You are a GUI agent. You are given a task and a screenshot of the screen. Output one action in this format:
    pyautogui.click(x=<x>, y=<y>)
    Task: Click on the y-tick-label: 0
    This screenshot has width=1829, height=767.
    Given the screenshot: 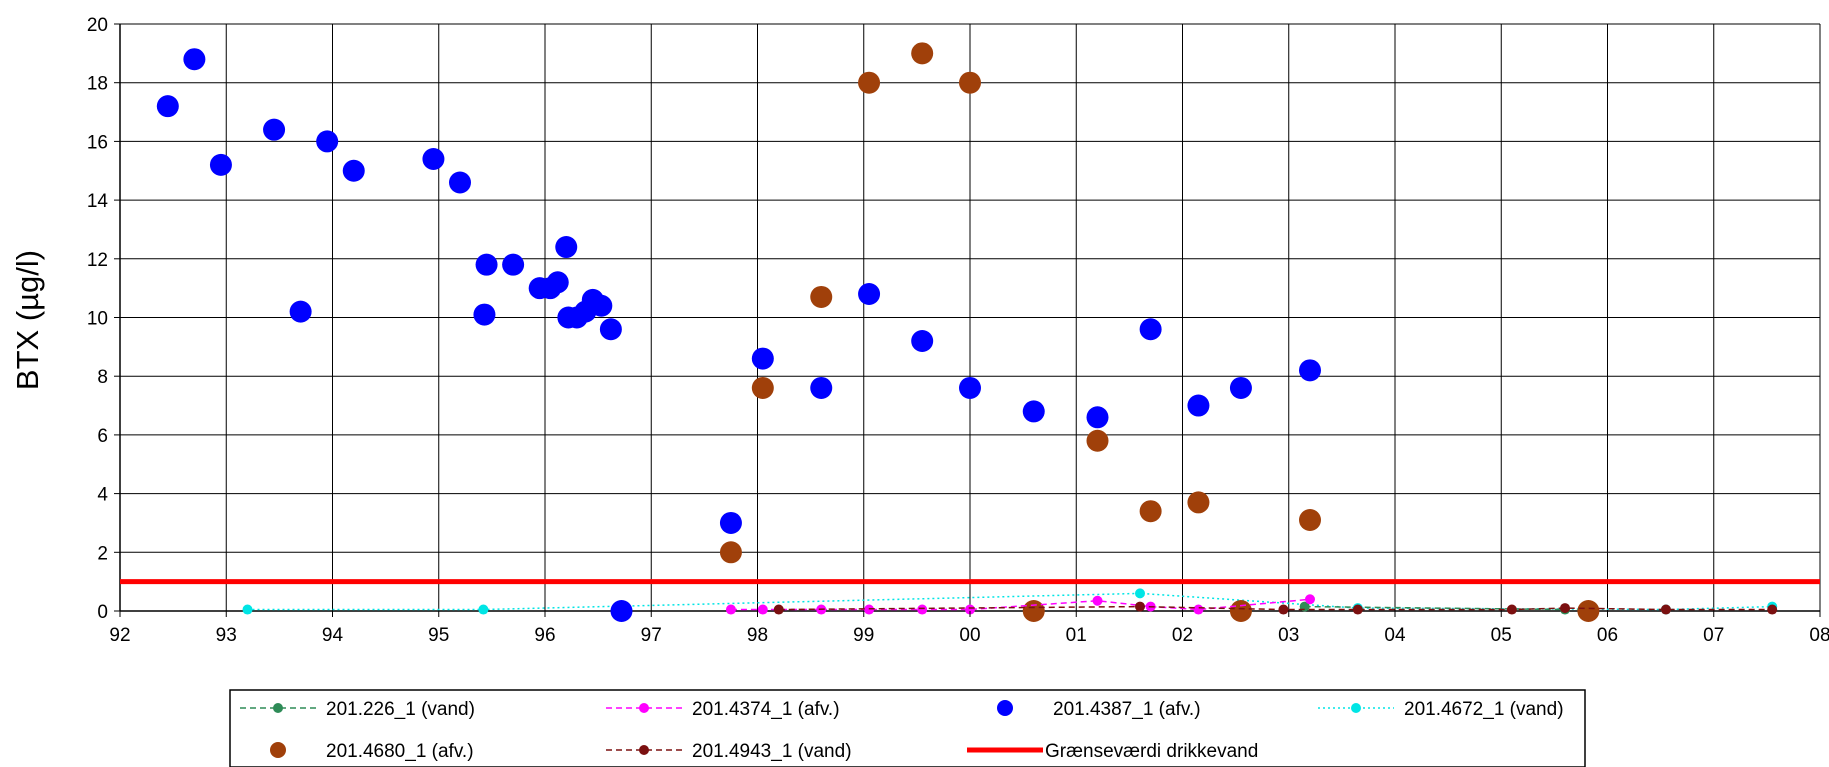 What is the action you would take?
    pyautogui.click(x=102, y=612)
    